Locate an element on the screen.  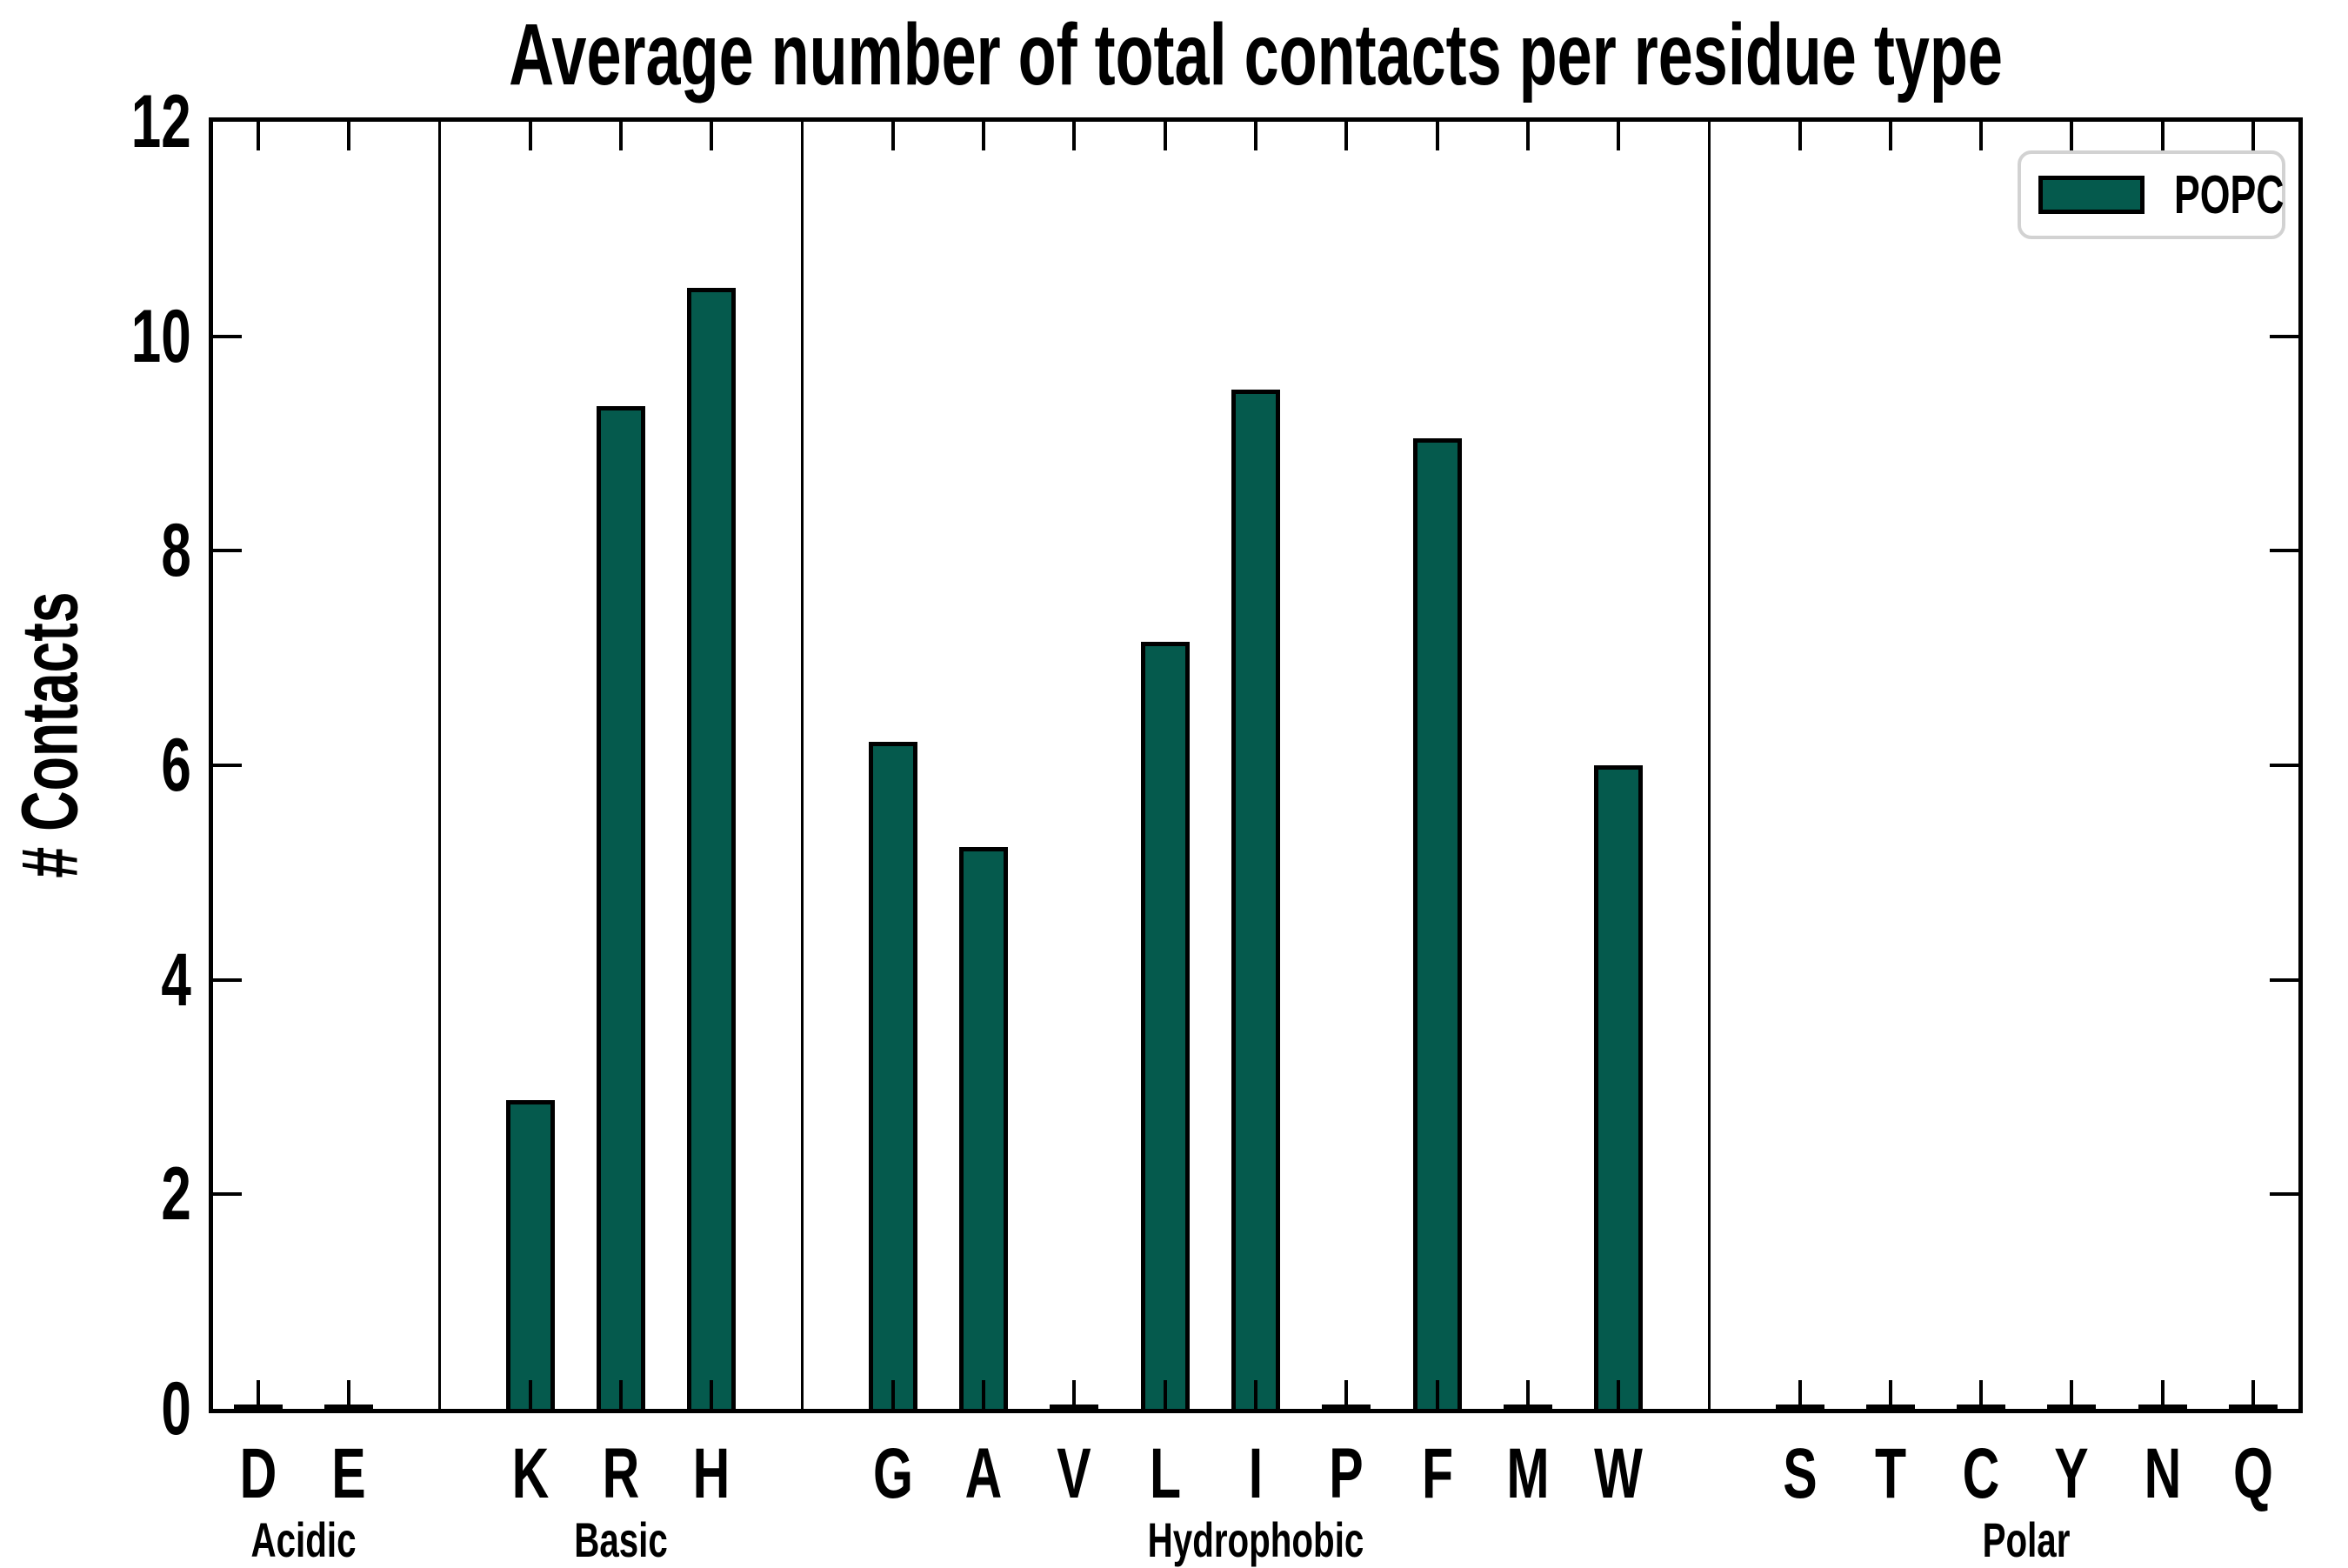
xtick-label-G: G is located at coordinates (911, 1474).